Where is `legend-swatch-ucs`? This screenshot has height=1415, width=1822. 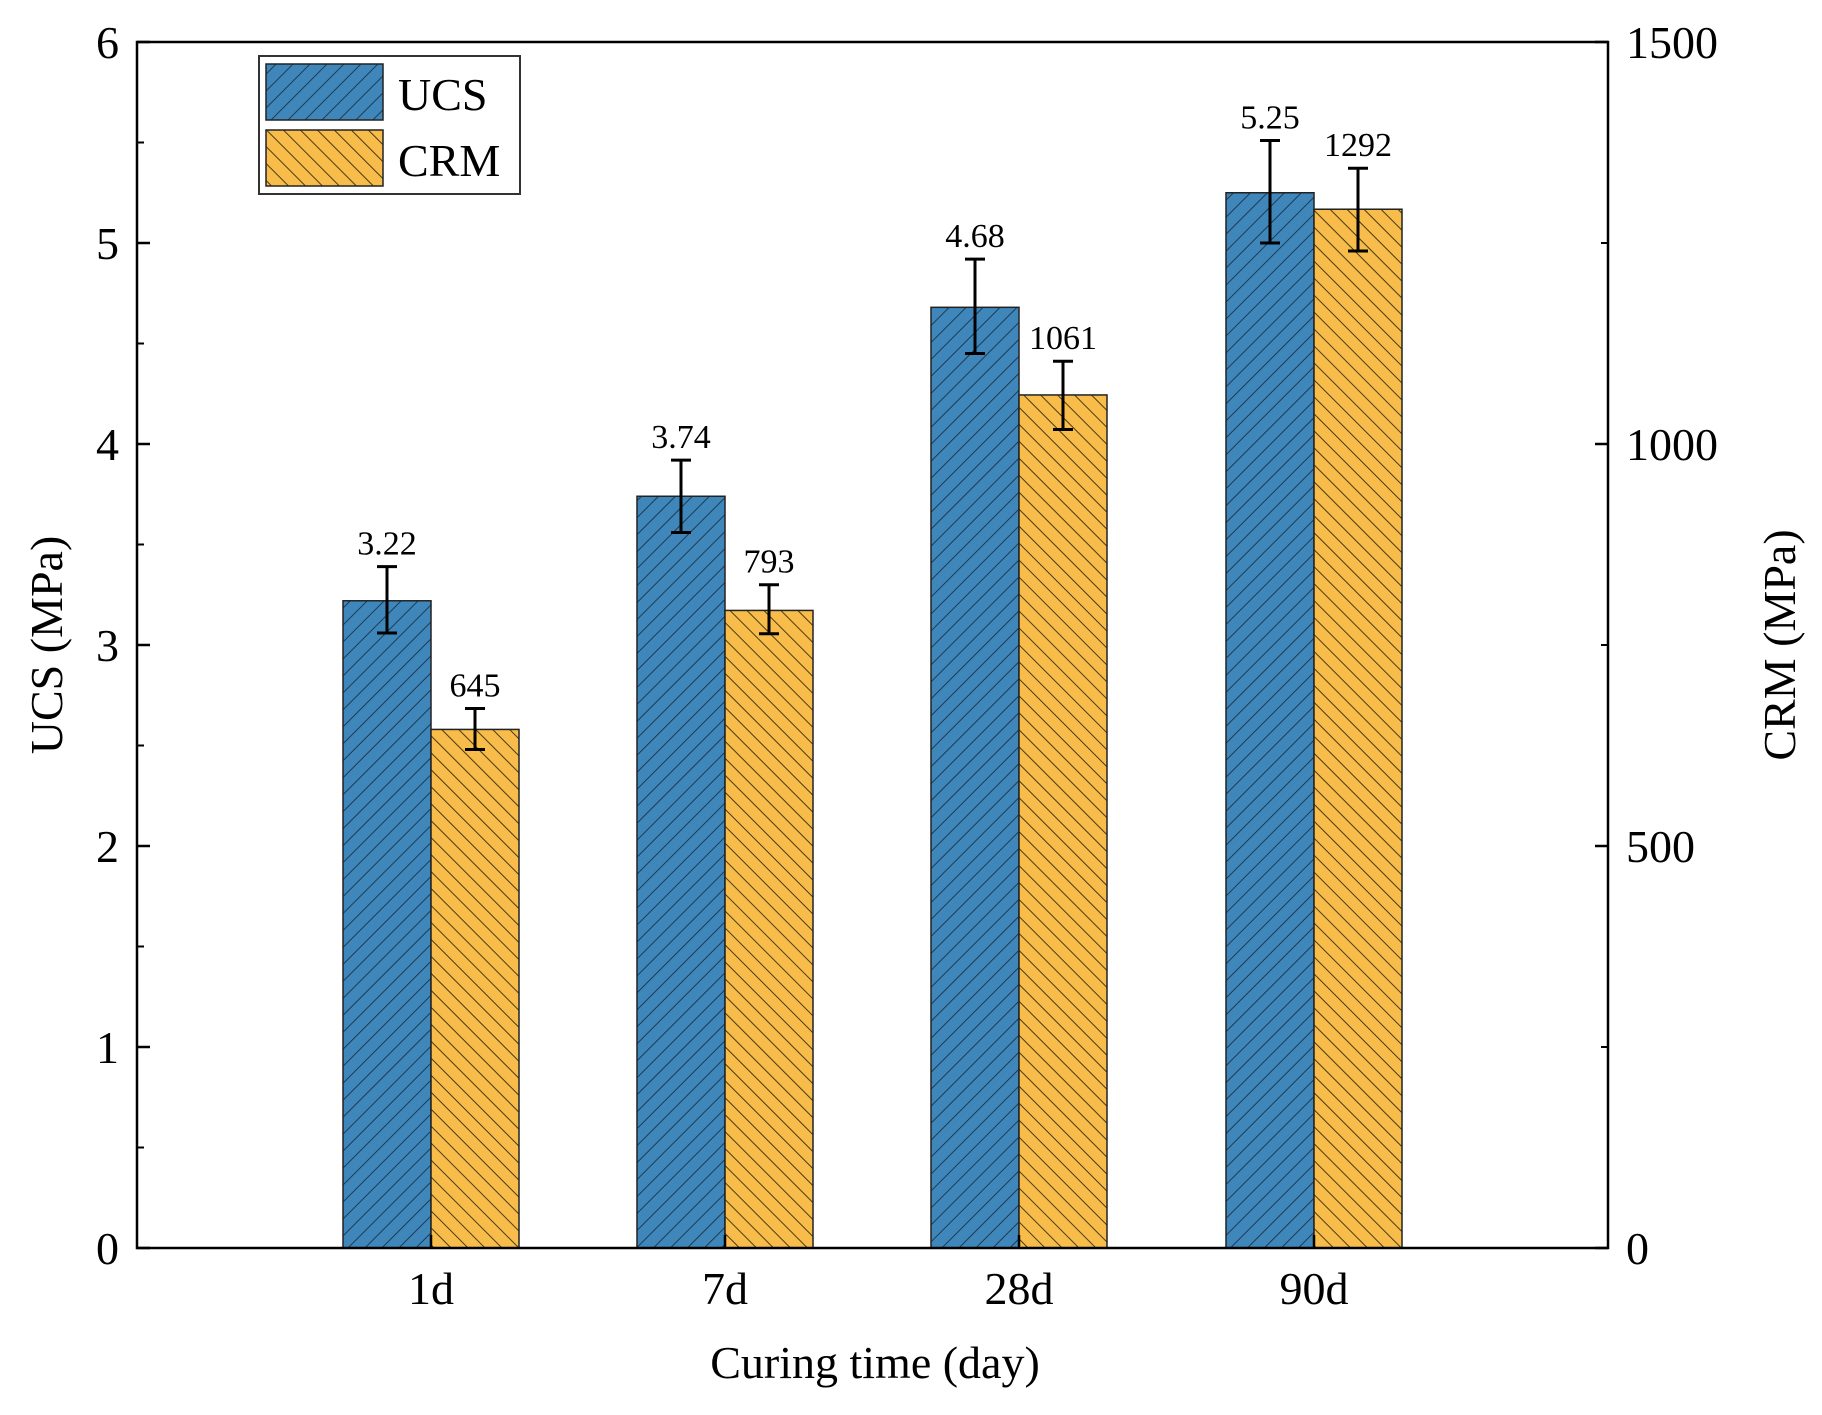
legend-swatch-ucs is located at coordinates (324, 92).